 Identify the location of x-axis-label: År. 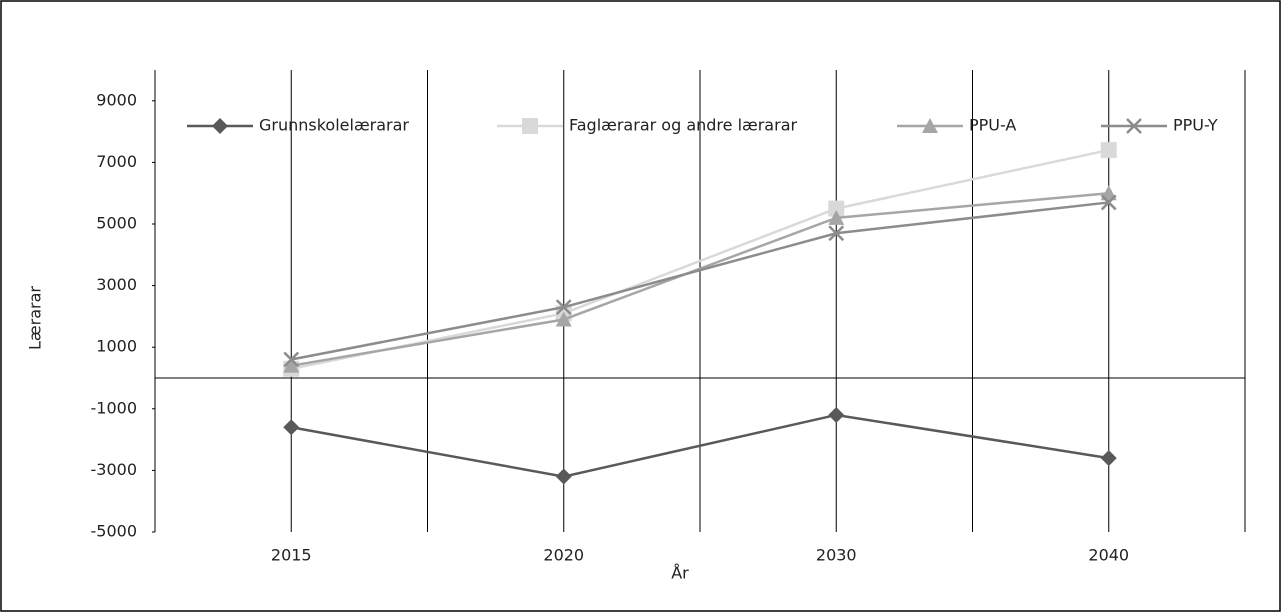
(680, 573).